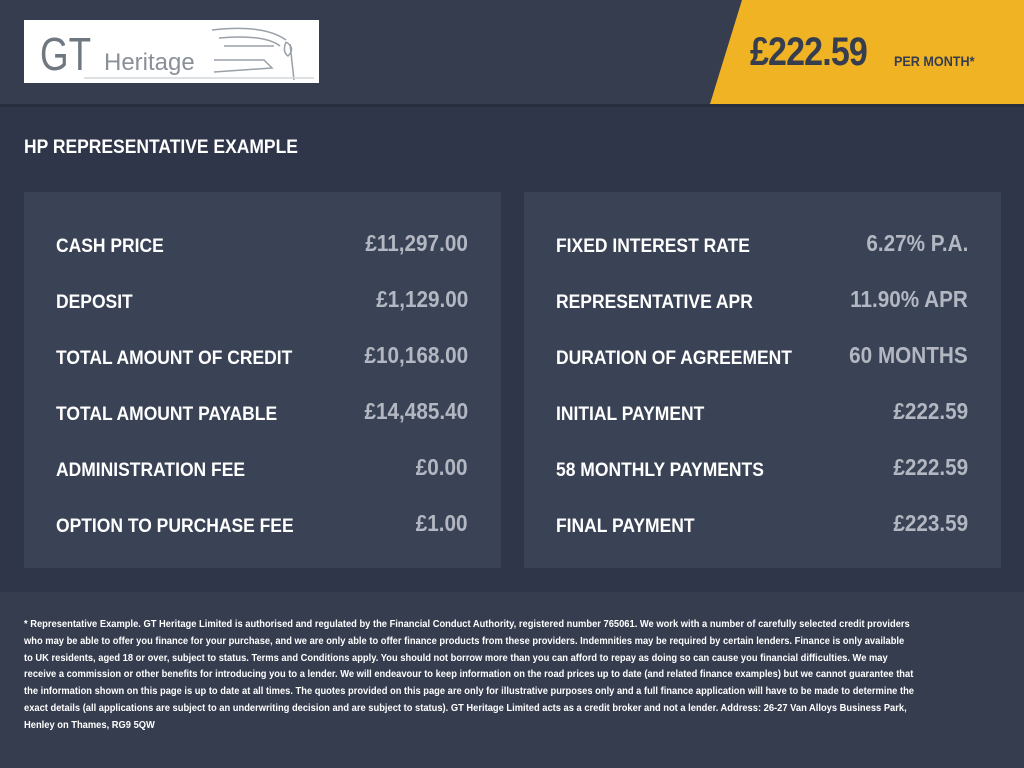 This screenshot has width=1024, height=768. I want to click on row-label: 58 MONTHLY PAYMENTS, so click(660, 470).